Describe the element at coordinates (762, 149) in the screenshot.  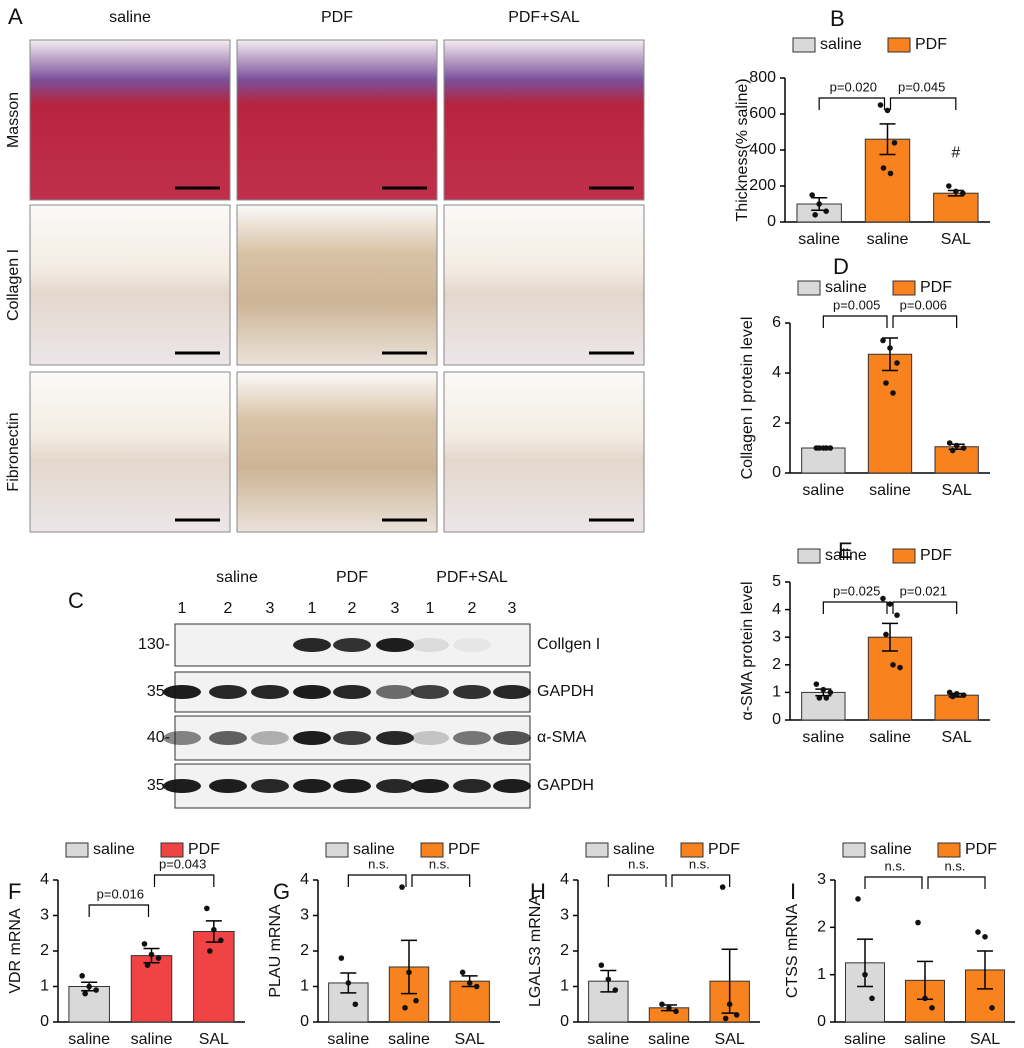
I see `y-tick-label: 400` at that location.